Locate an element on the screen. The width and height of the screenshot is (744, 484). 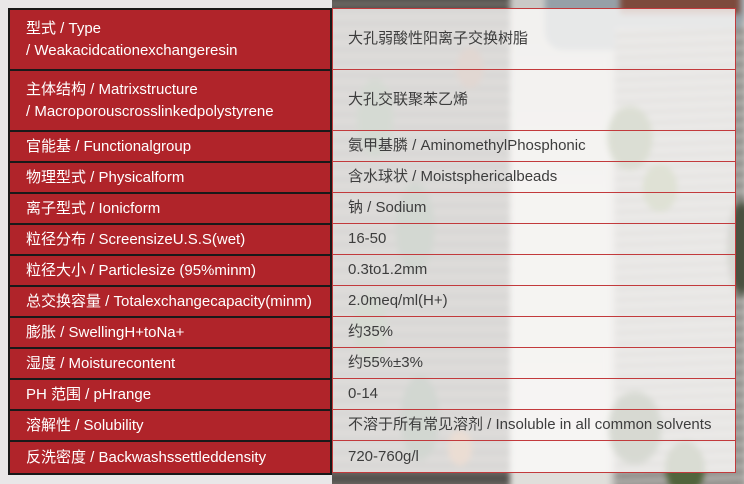
spec-row-exchange-capacity-value: 2.0meq/ml(H+) is located at coordinates (534, 301).